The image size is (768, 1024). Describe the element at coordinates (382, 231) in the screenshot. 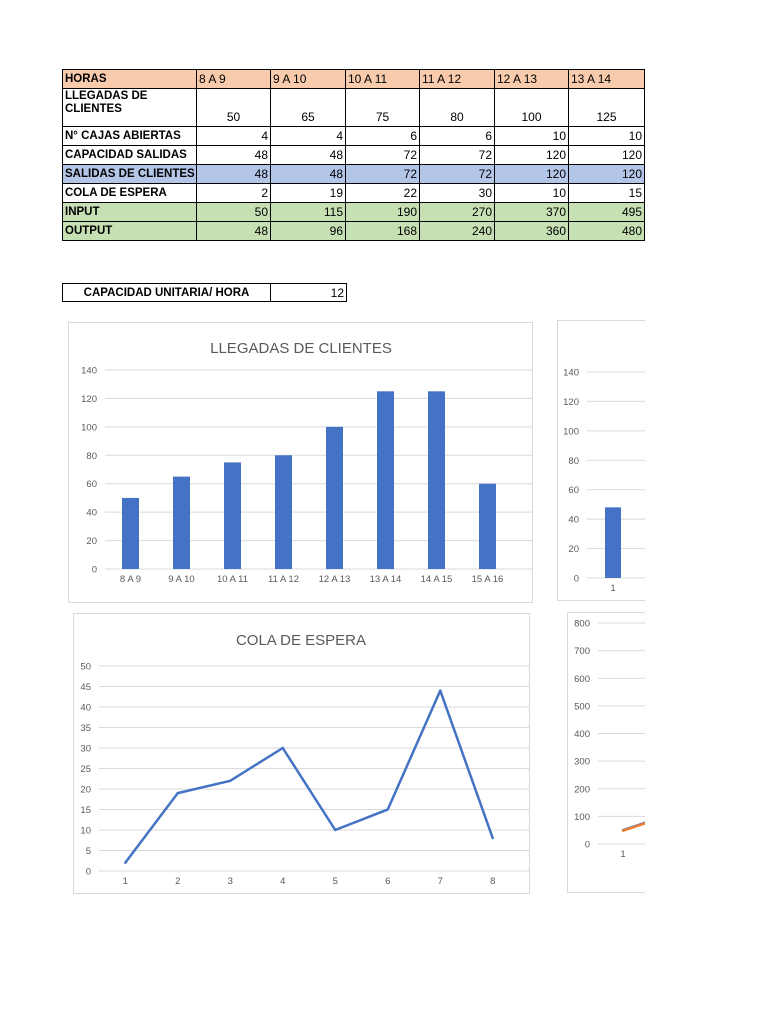

I see `table-cell: 168` at that location.